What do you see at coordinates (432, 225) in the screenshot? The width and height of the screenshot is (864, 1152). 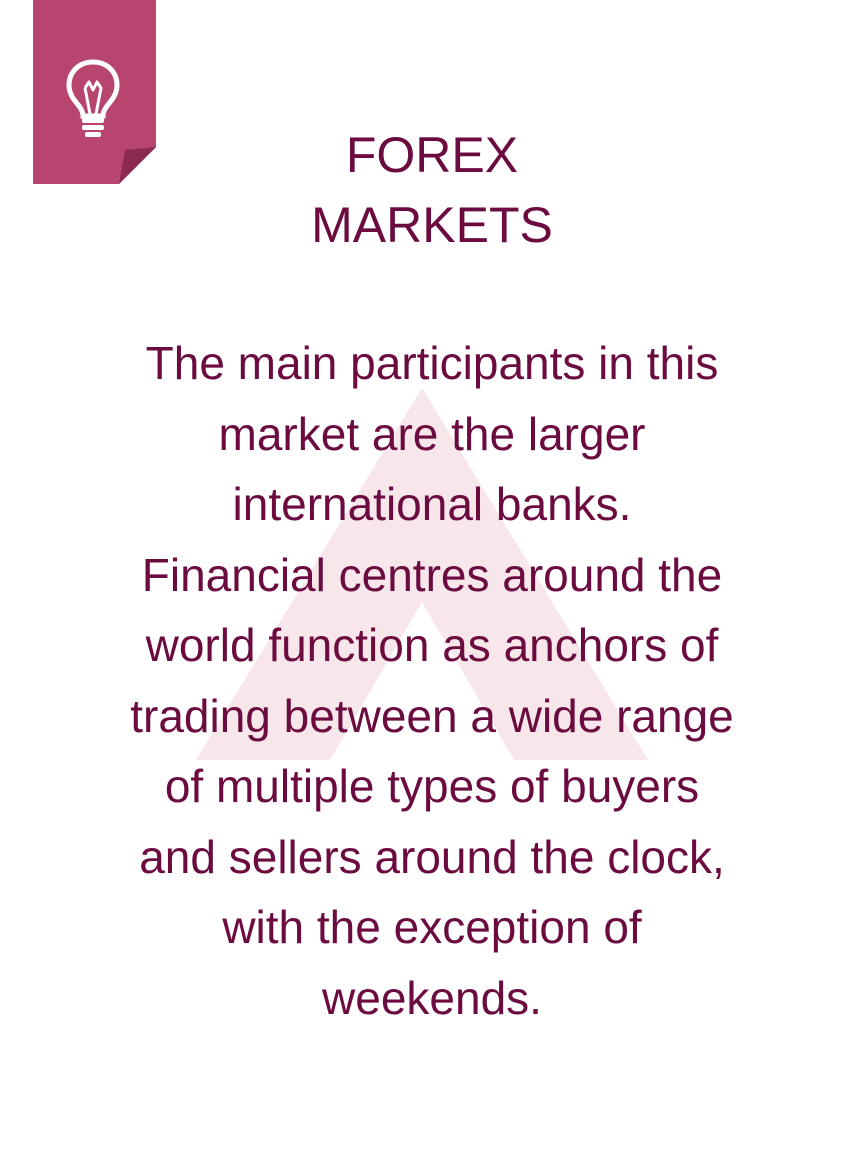 I see `title-line-2: MARKETS` at bounding box center [432, 225].